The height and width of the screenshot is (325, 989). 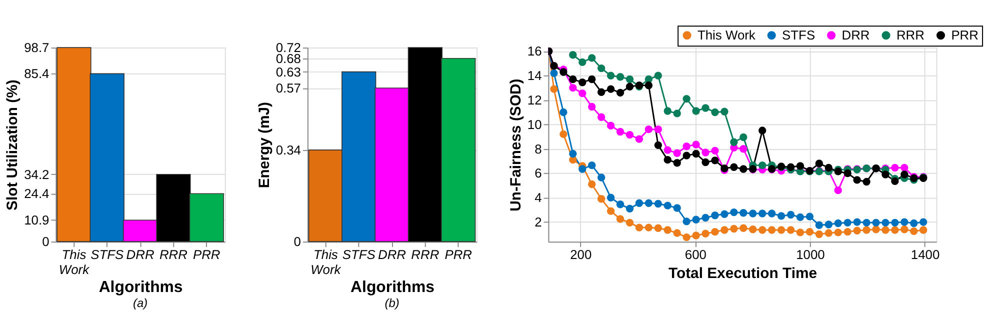 What do you see at coordinates (925, 254) in the screenshot?
I see `x-tick-label: 1400` at bounding box center [925, 254].